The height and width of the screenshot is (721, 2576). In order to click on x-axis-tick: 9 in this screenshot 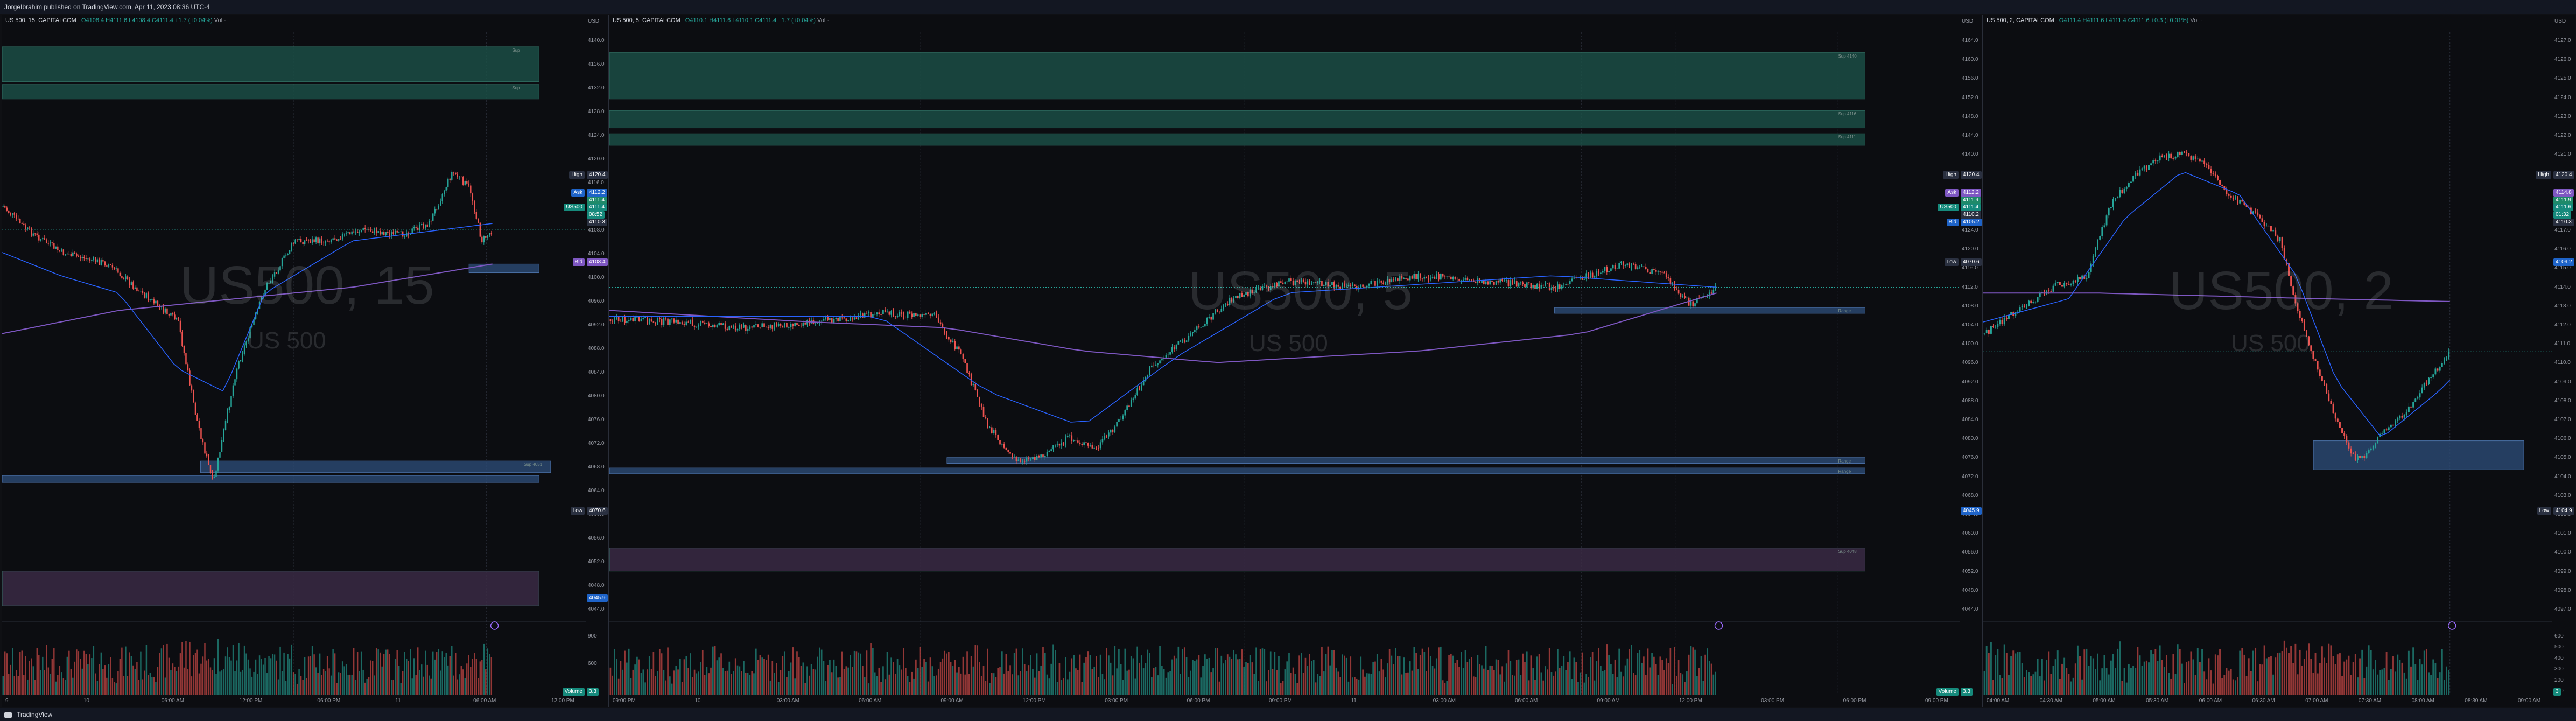, I will do `click(7, 701)`.